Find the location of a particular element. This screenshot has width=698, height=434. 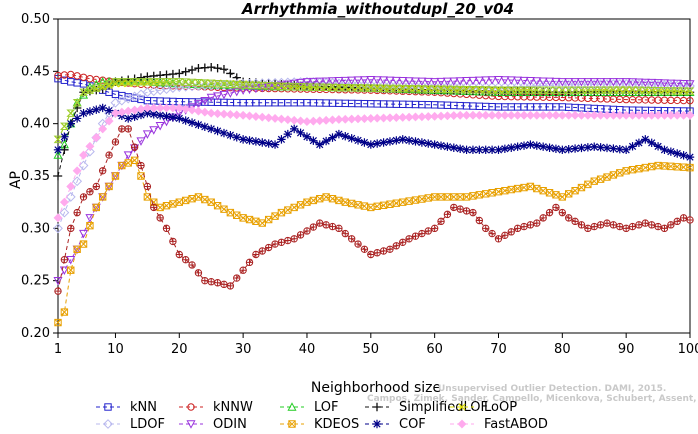

legend-item-simplifiedlof: SimplifiedLOF is located at coordinates (426, 407).